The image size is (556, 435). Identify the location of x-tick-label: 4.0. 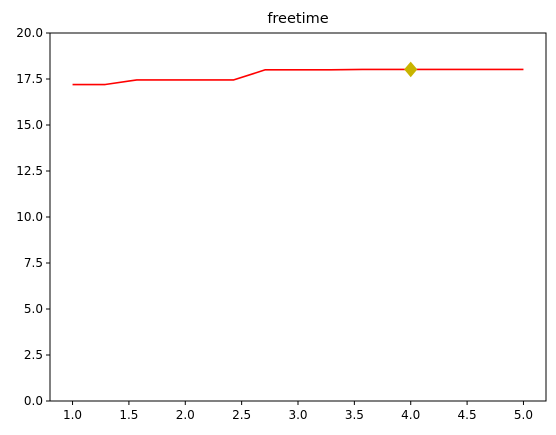
(410, 415).